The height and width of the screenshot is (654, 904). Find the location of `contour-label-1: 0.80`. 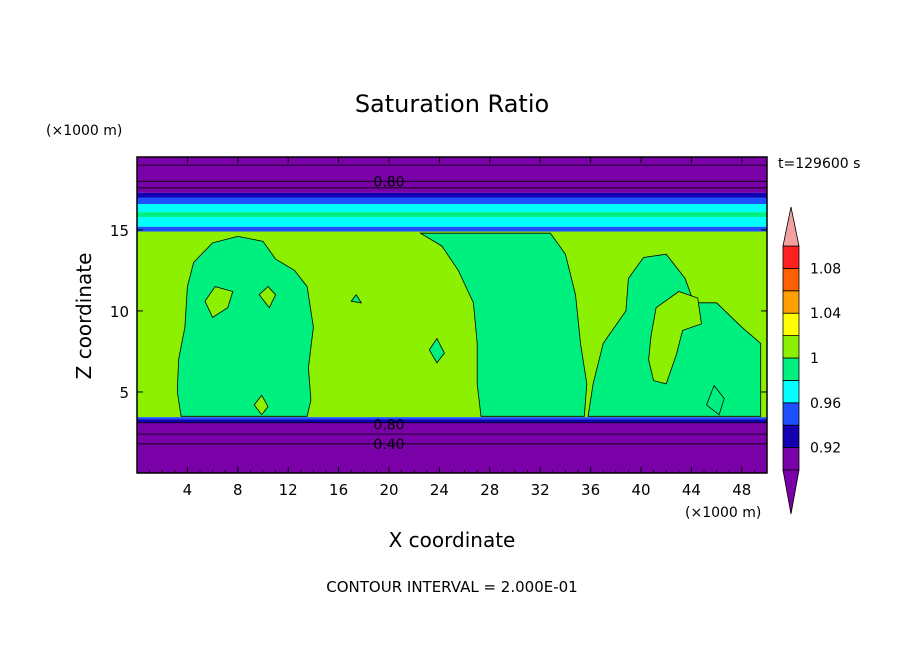

contour-label-1: 0.80 is located at coordinates (388, 425).